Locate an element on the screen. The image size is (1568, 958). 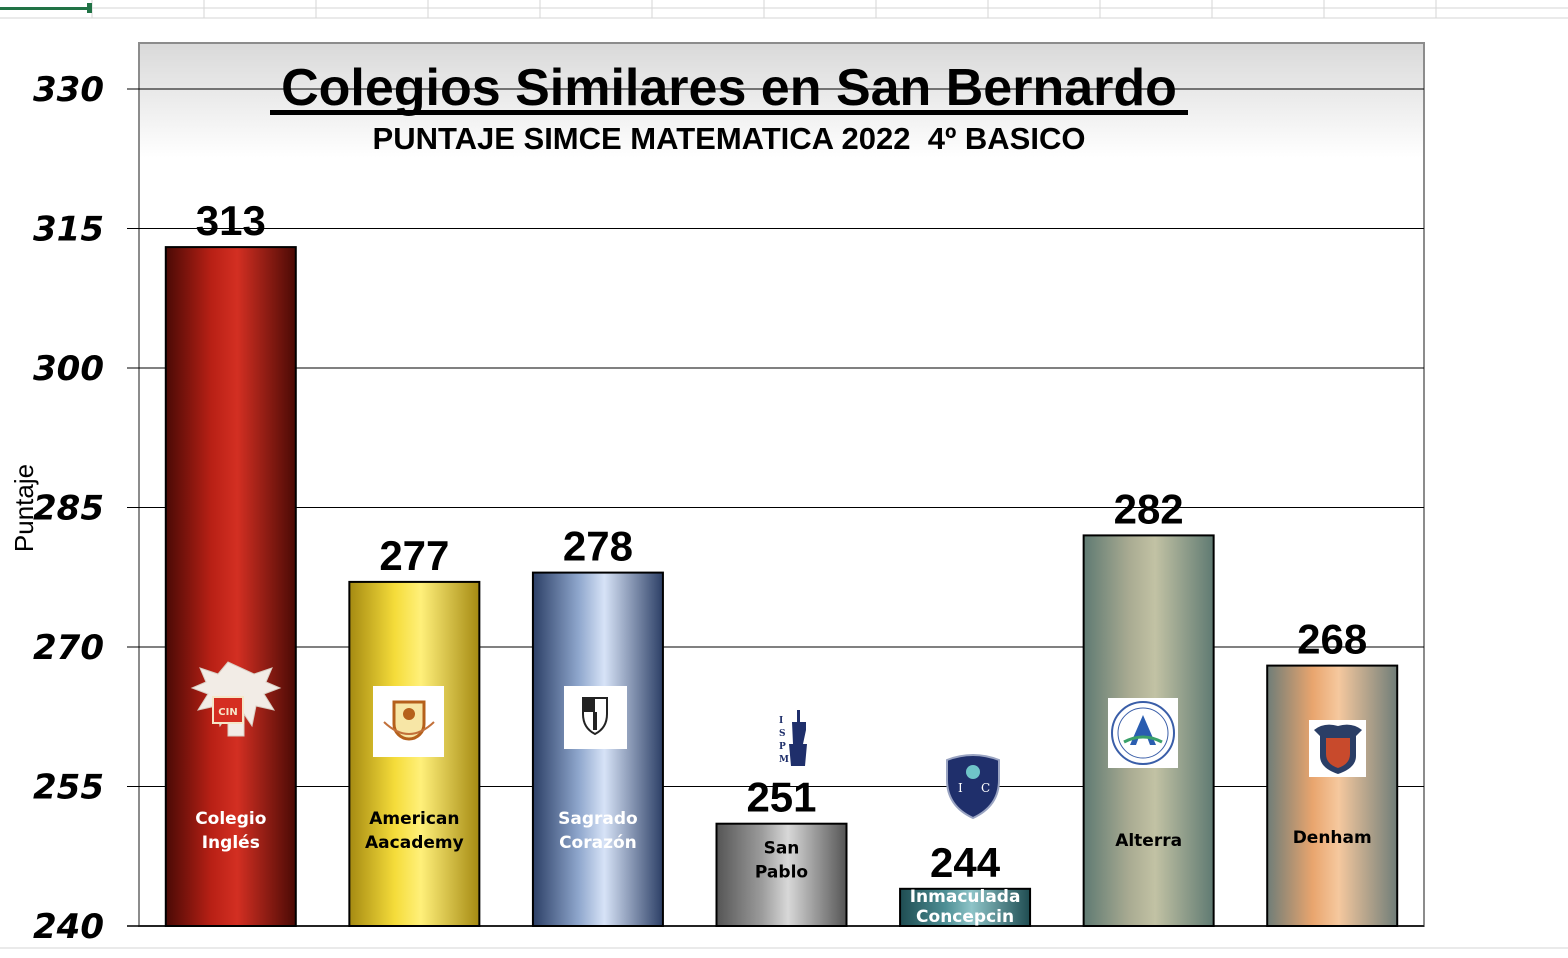
svg-text: CIN is located at coordinates (227, 712).